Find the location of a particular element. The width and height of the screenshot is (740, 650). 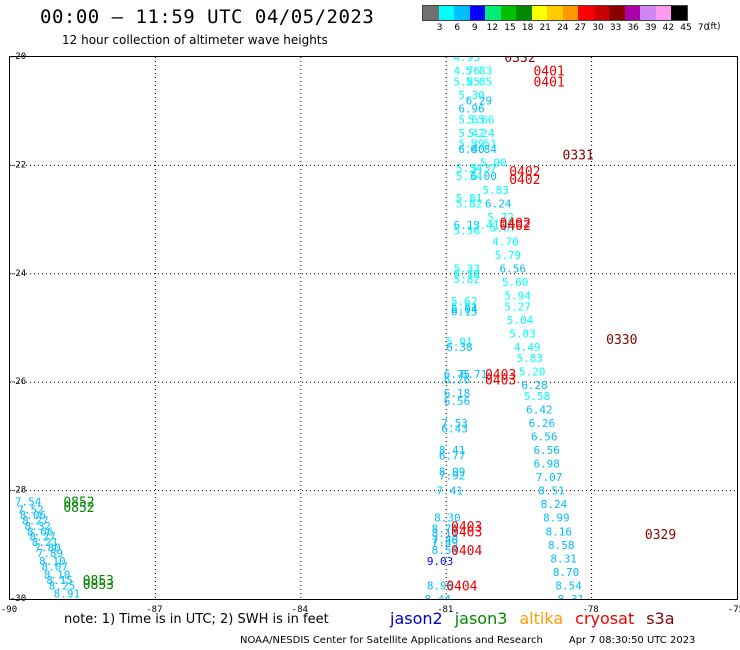

swh-label: 5.60 is located at coordinates (515, 282).